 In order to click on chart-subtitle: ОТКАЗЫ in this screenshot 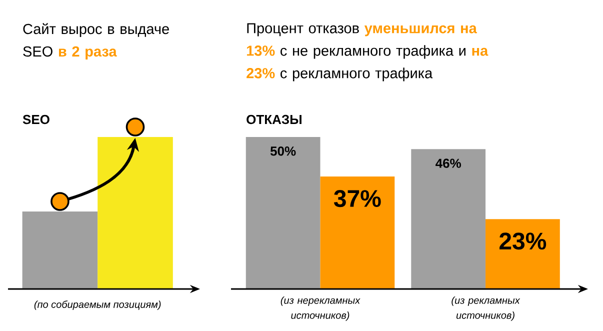, I will do `click(274, 119)`.